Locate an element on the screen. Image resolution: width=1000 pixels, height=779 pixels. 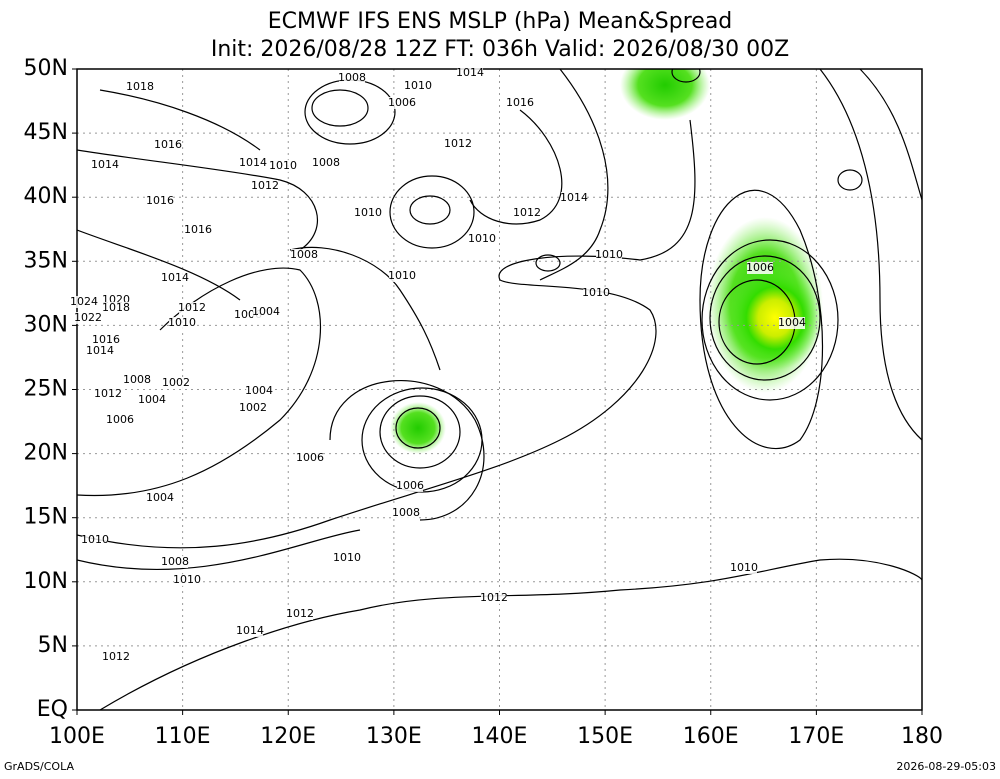
spread-area is located at coordinates (418, 428).